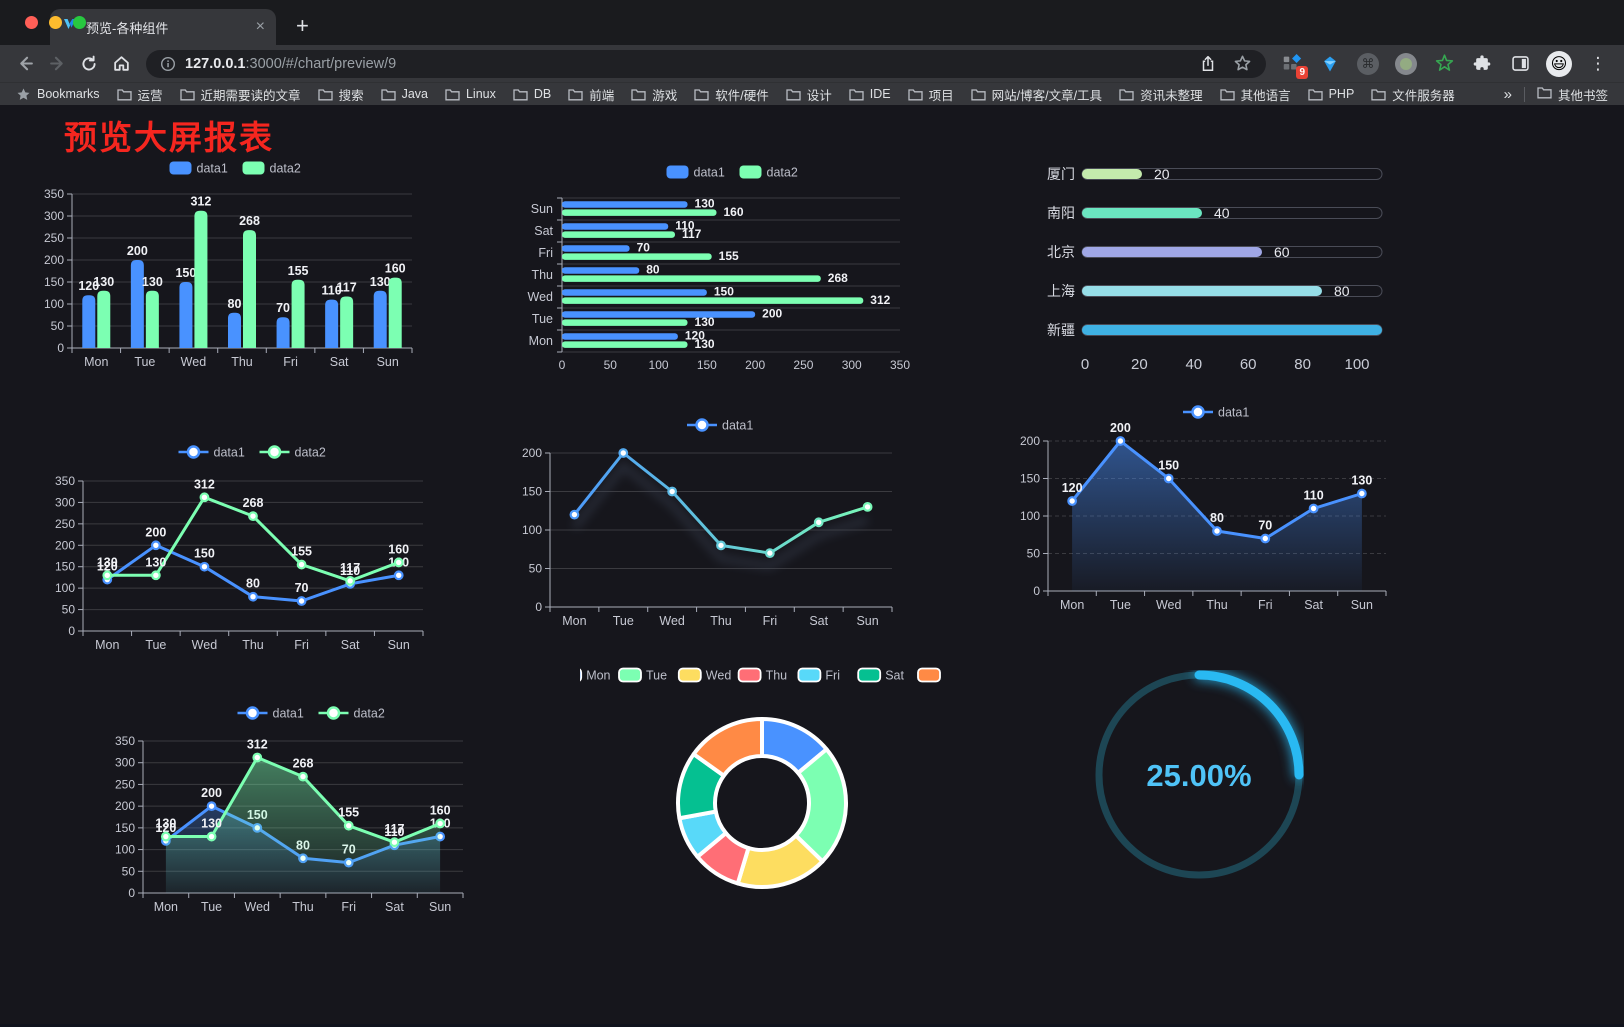  What do you see at coordinates (930, 94) in the screenshot?
I see `bookmark-folder-12: 项目` at bounding box center [930, 94].